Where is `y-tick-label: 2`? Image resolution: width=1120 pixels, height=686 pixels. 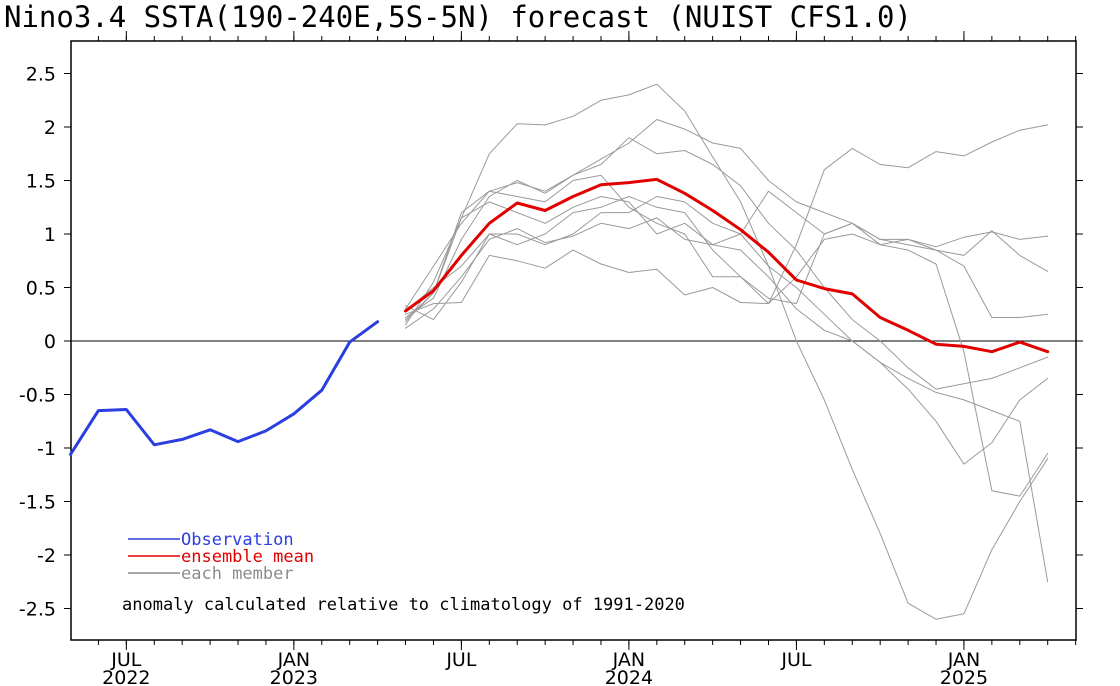 y-tick-label: 2 is located at coordinates (50, 128).